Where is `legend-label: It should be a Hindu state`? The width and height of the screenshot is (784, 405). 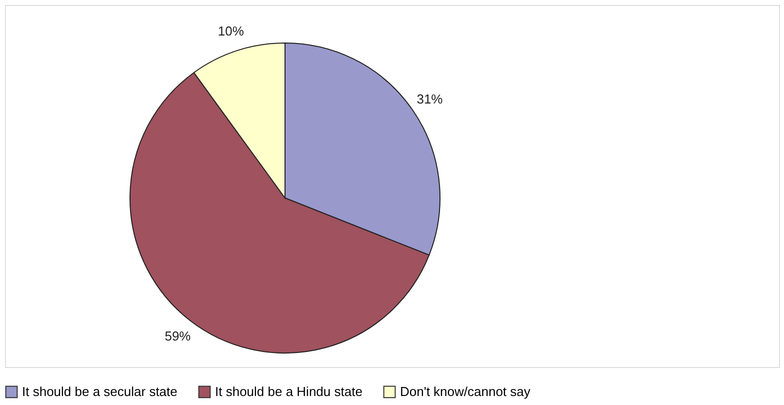 legend-label: It should be a Hindu state is located at coordinates (288, 391).